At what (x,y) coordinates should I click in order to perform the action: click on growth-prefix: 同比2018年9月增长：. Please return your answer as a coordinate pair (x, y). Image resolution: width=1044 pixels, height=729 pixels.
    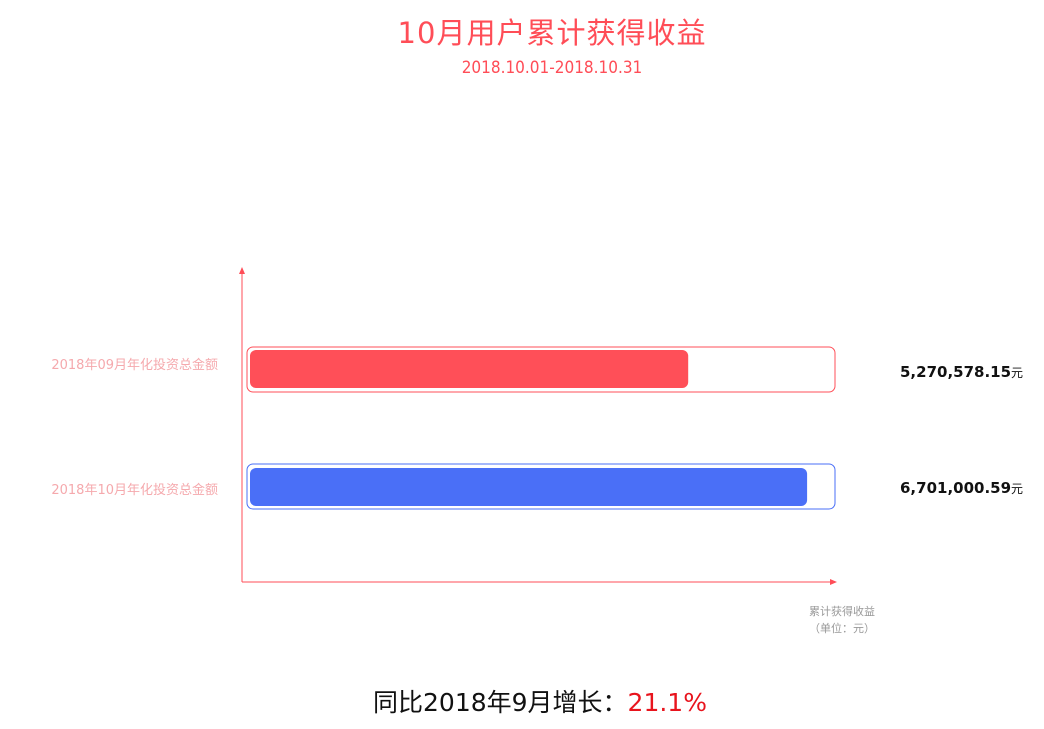
    Looking at the image, I should click on (500, 702).